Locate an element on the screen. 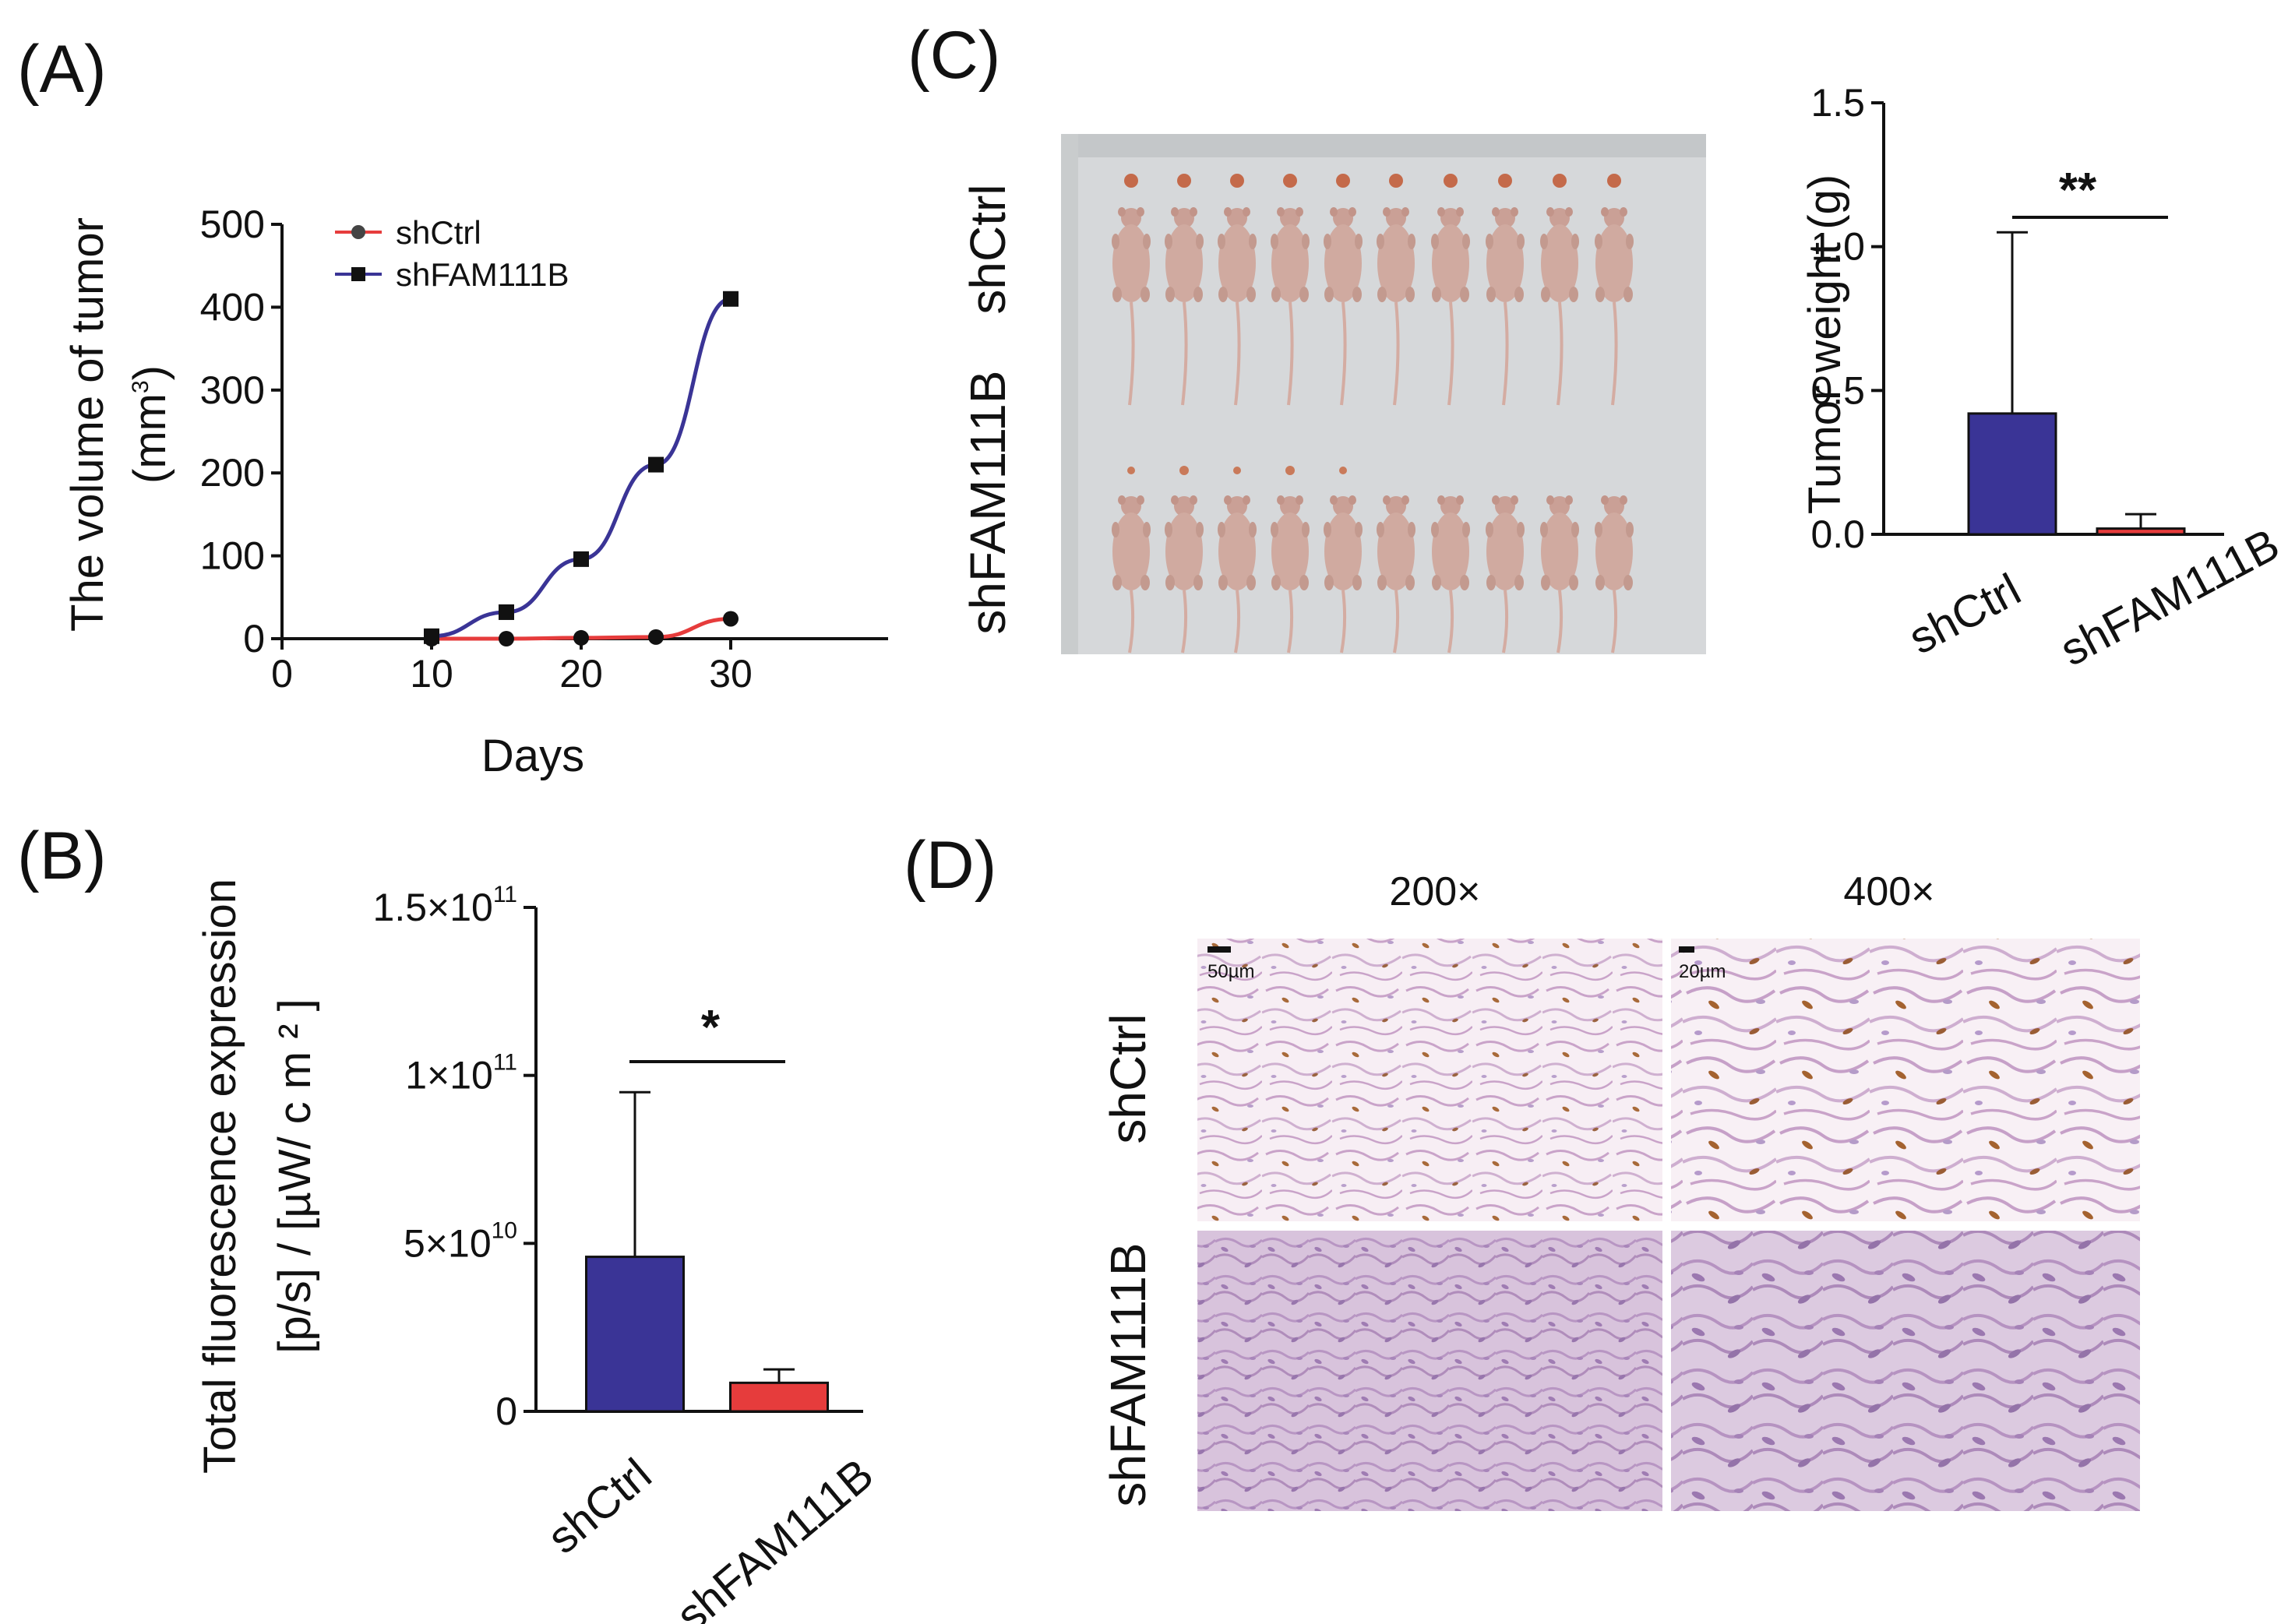 This screenshot has height=1624, width=2288. panel-c-ytick: 1.0 is located at coordinates (1837, 247).